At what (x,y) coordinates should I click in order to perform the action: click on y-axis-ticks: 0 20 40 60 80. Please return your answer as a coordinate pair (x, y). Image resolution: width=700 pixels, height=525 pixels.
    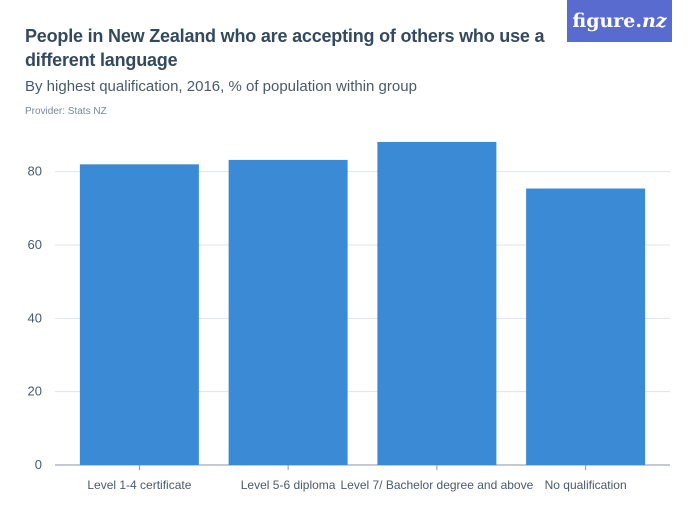
    Looking at the image, I should click on (35, 318).